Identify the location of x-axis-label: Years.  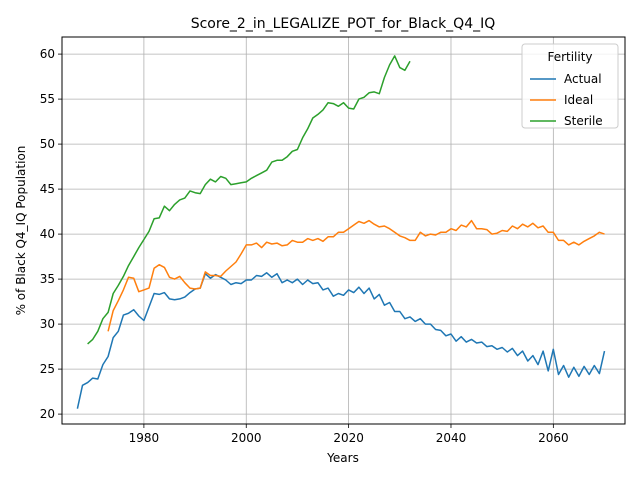
(342, 458).